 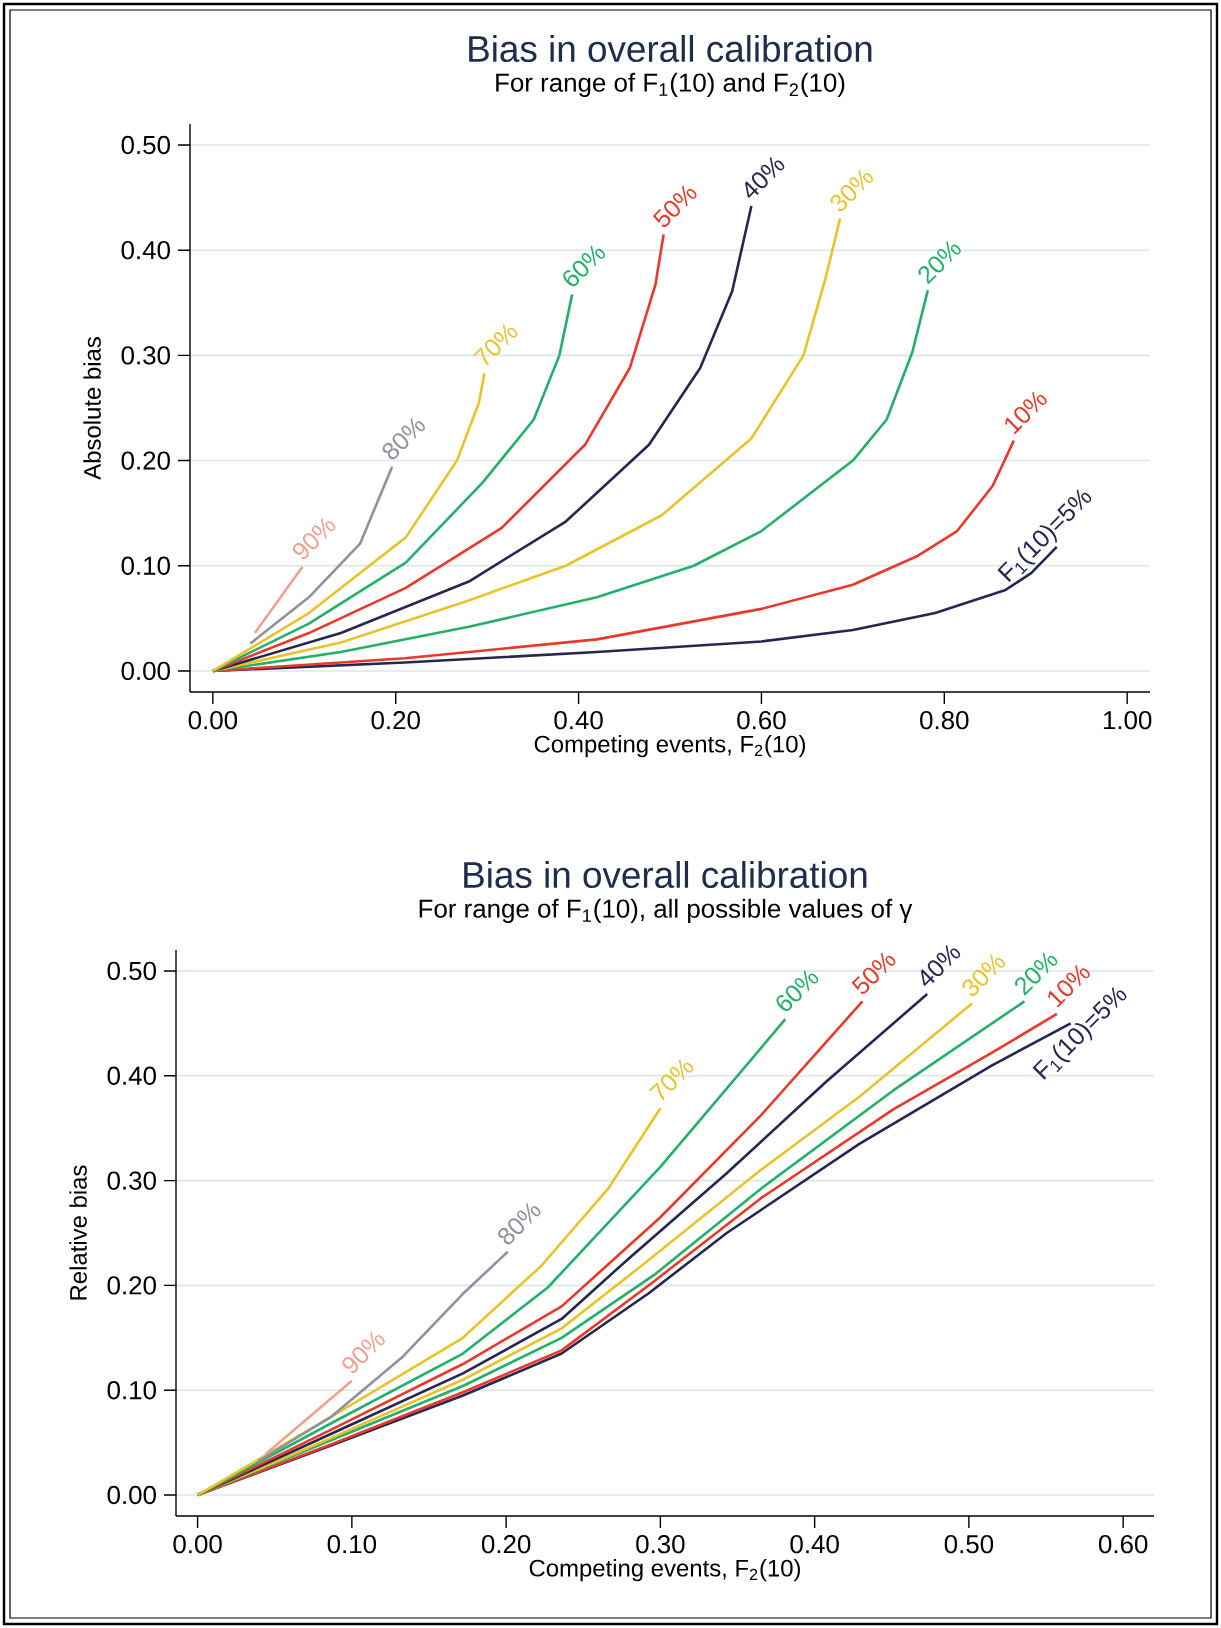 I want to click on chart-subtitle: For range of F$_{1}$(10), all possible values of γ, so click(x=666, y=910).